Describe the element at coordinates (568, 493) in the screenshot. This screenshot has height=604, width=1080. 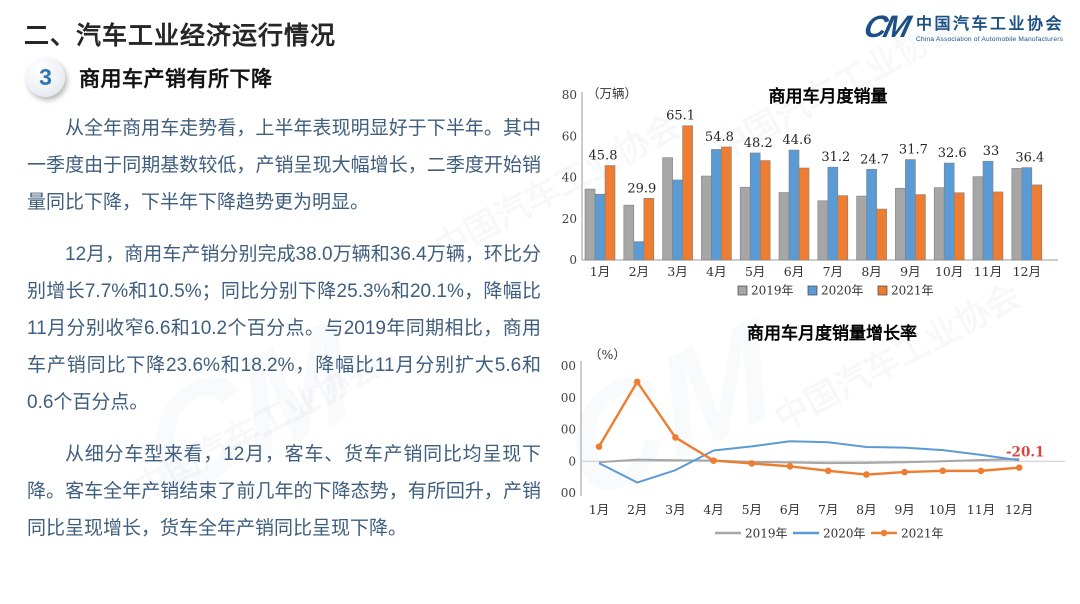
I see `y-tick-label: -100` at that location.